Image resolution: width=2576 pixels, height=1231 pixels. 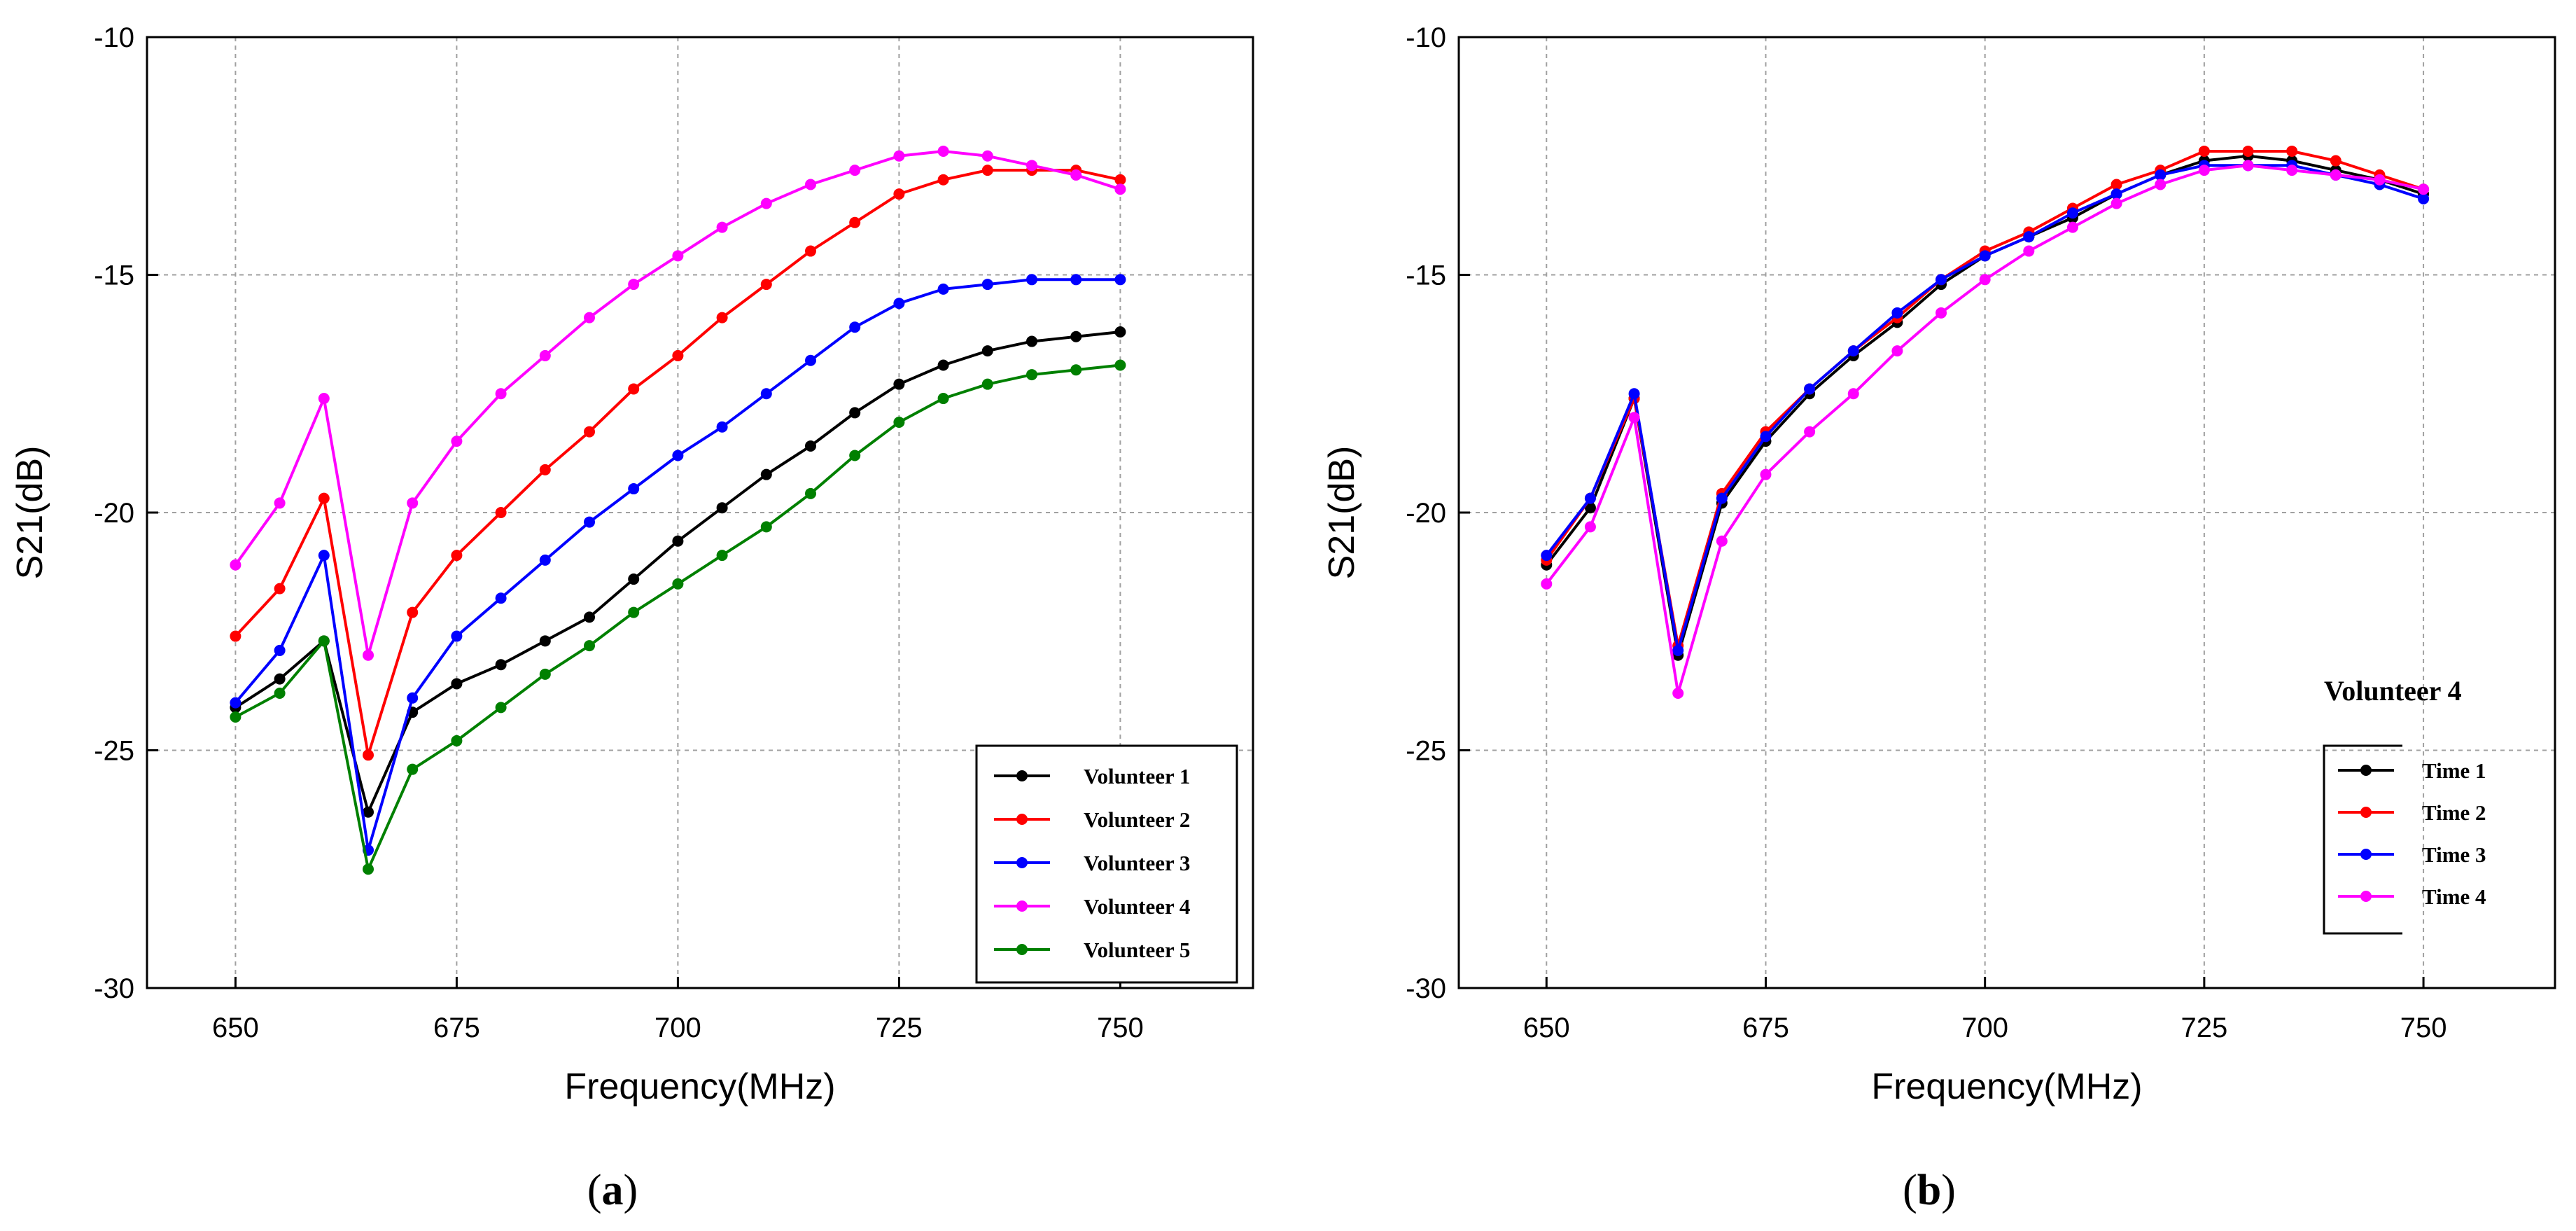 I want to click on chart-a-y-tick-label: -15, so click(x=114, y=275).